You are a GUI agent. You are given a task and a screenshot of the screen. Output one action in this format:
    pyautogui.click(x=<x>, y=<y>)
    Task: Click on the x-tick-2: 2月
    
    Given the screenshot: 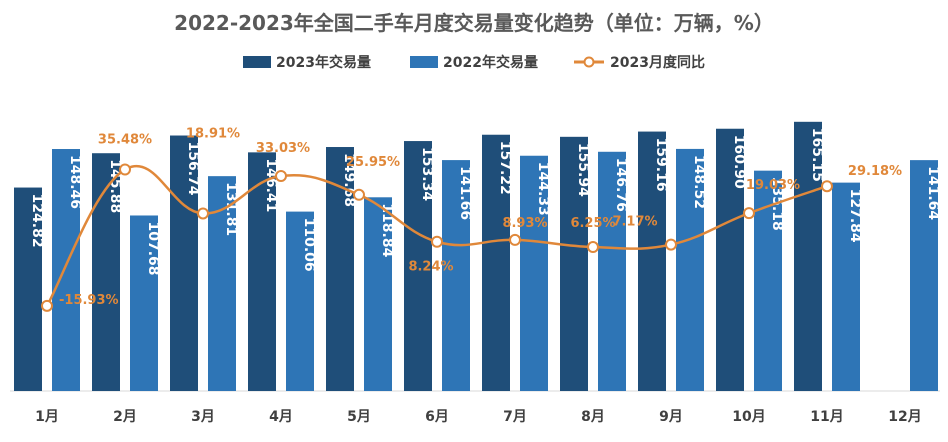 What is the action you would take?
    pyautogui.click(x=125, y=417)
    